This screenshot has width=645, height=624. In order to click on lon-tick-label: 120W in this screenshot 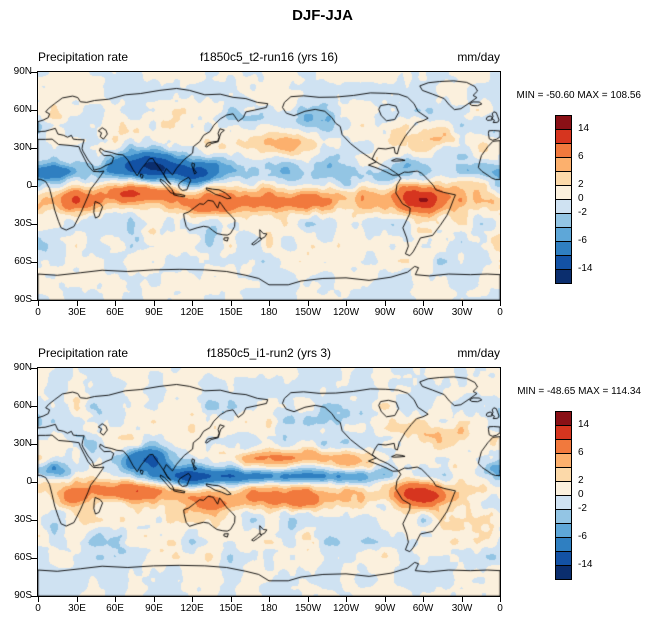, I will do `click(346, 608)`.